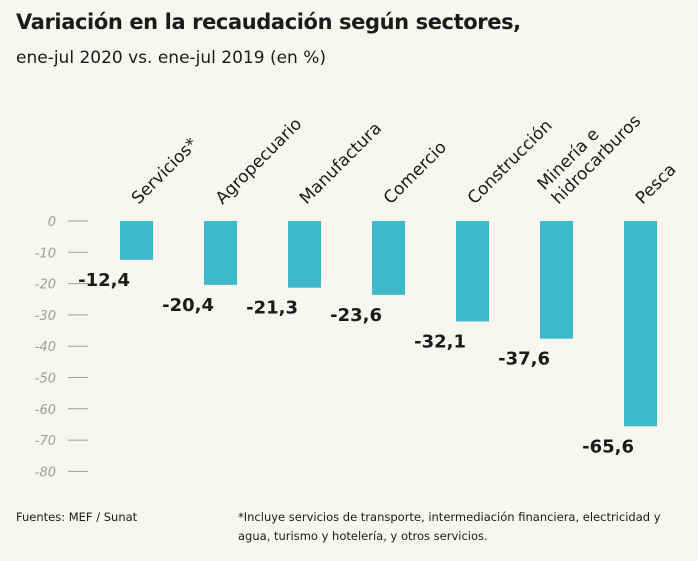 This screenshot has width=698, height=561. I want to click on category-label: Construcción, so click(510, 162).